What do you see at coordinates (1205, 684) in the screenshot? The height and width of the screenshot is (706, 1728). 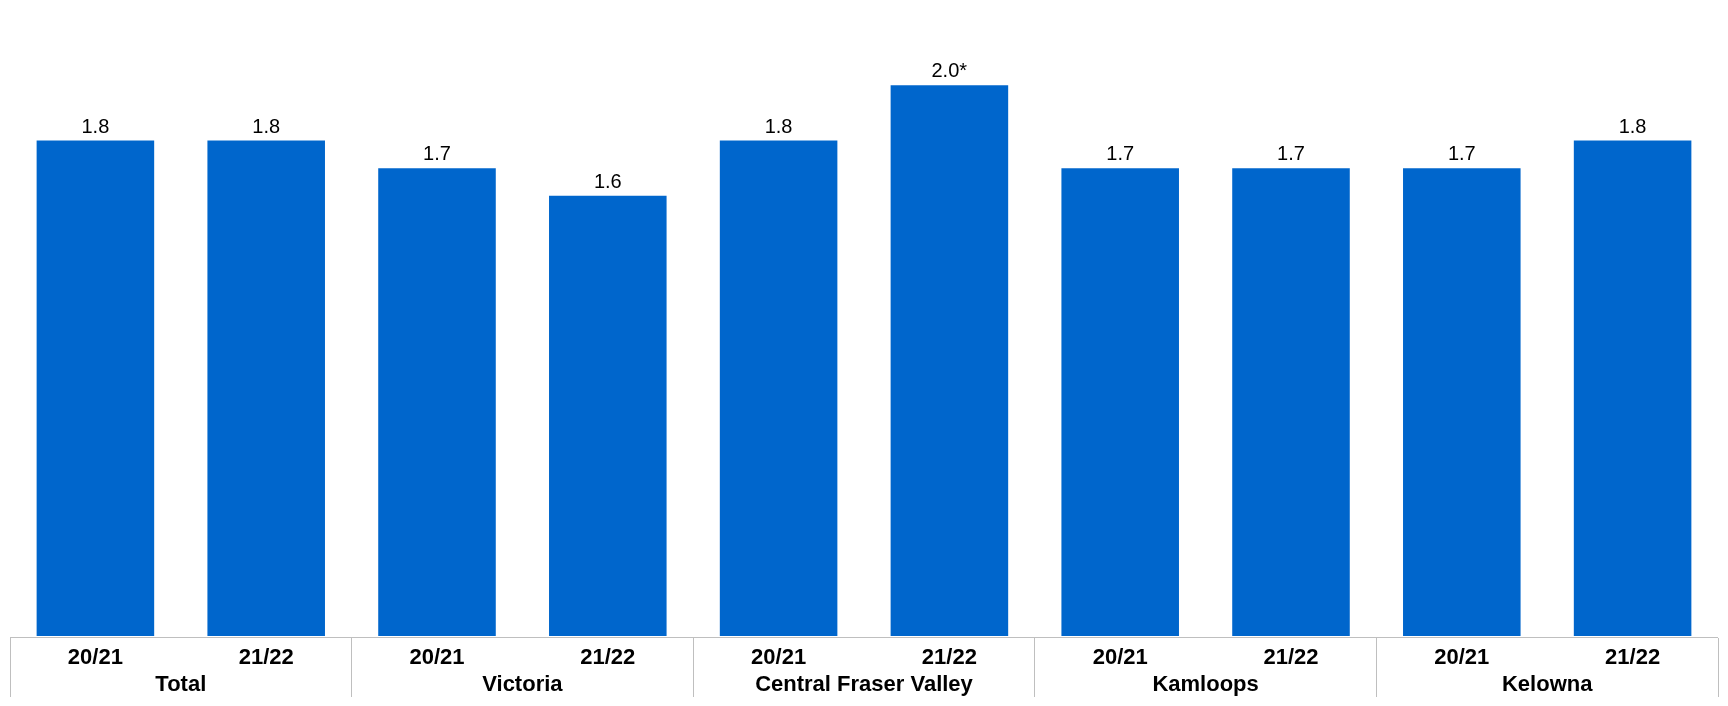 I see `text: Kamloops` at bounding box center [1205, 684].